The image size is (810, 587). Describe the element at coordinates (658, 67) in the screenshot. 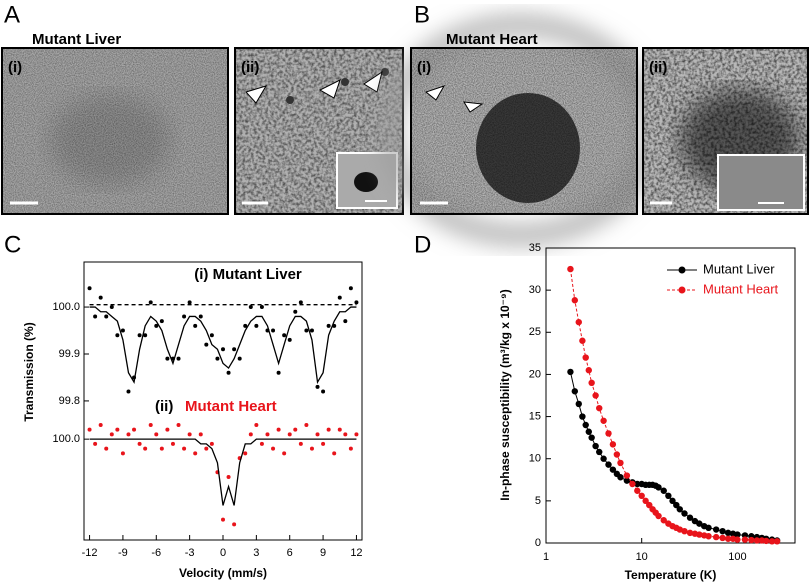

I see `subpanel-label: (ii)` at that location.